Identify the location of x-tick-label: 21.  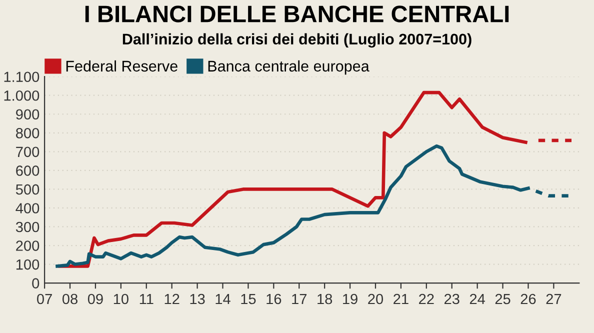
(401, 299).